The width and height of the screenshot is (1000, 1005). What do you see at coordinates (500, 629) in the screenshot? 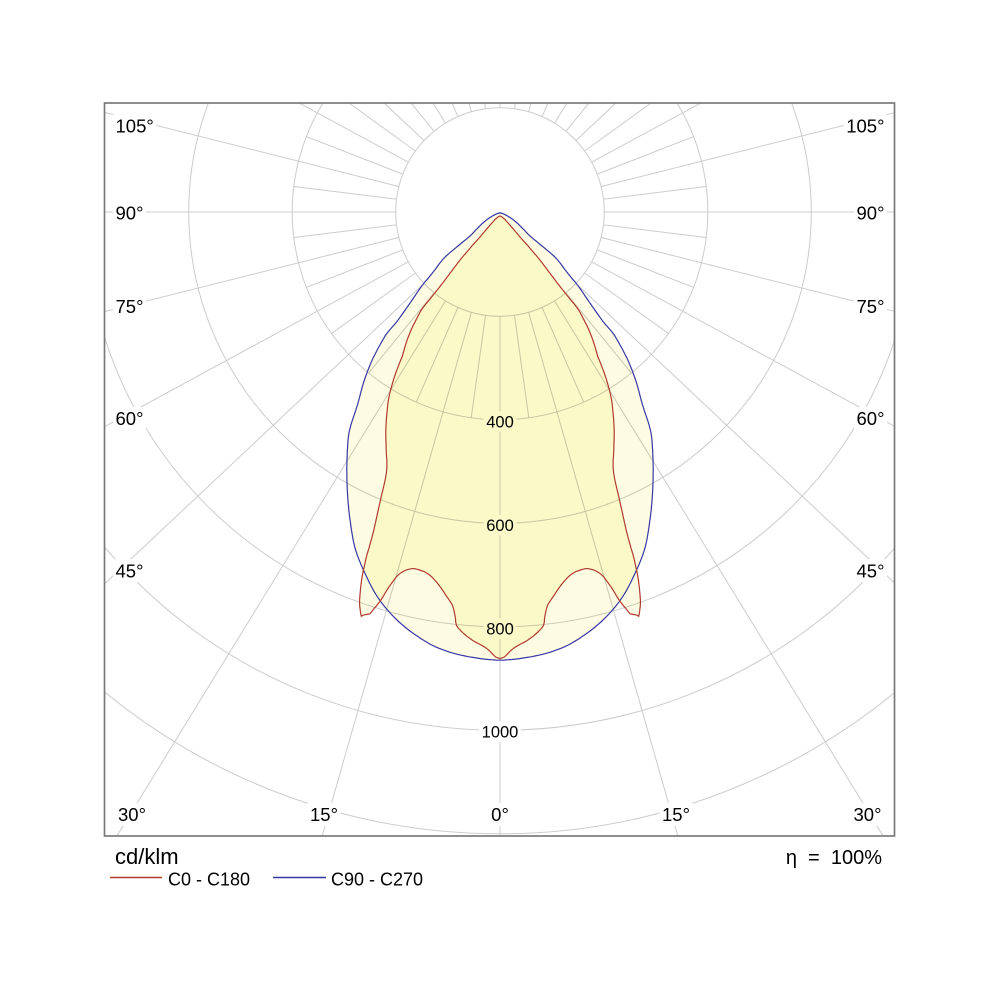
I see `svg-text: 800` at bounding box center [500, 629].